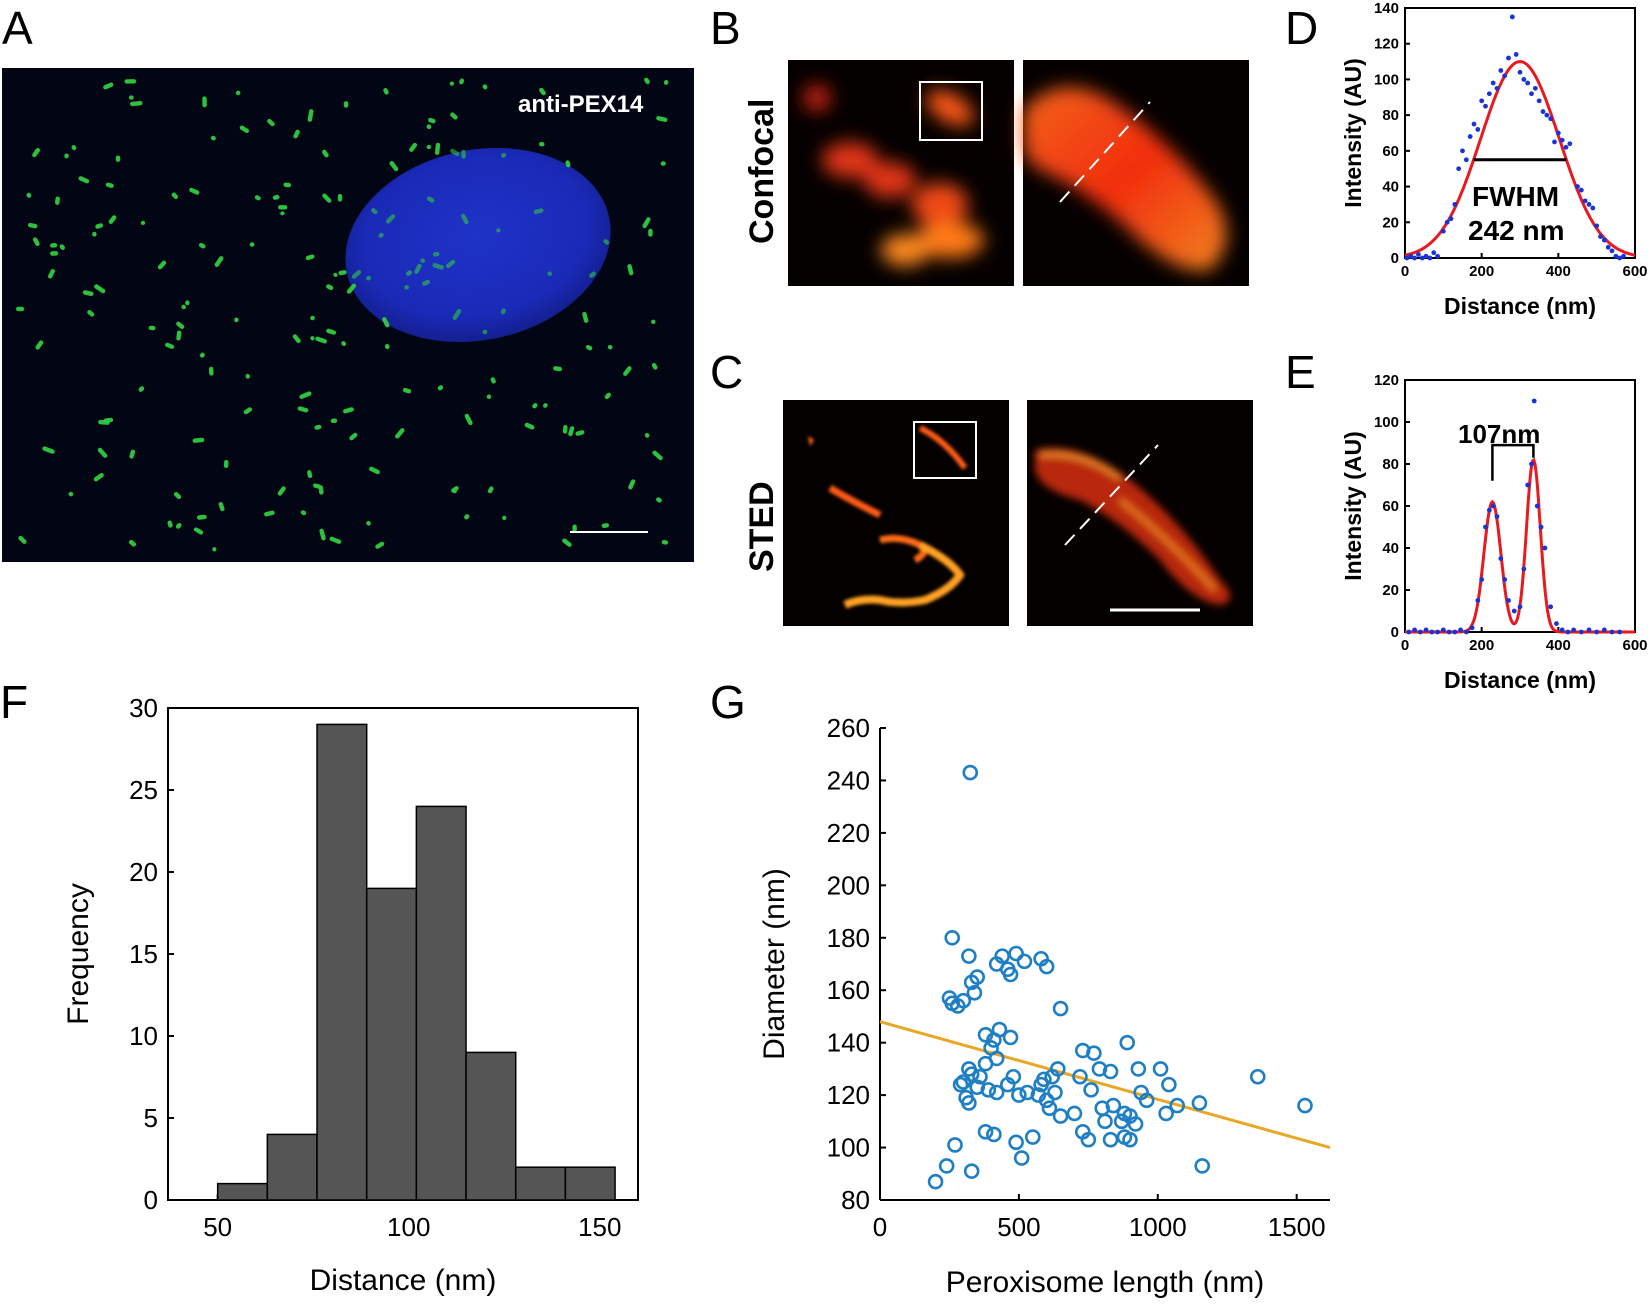 This screenshot has height=1304, width=1650. I want to click on y-tick-label: 0, so click(151, 1200).